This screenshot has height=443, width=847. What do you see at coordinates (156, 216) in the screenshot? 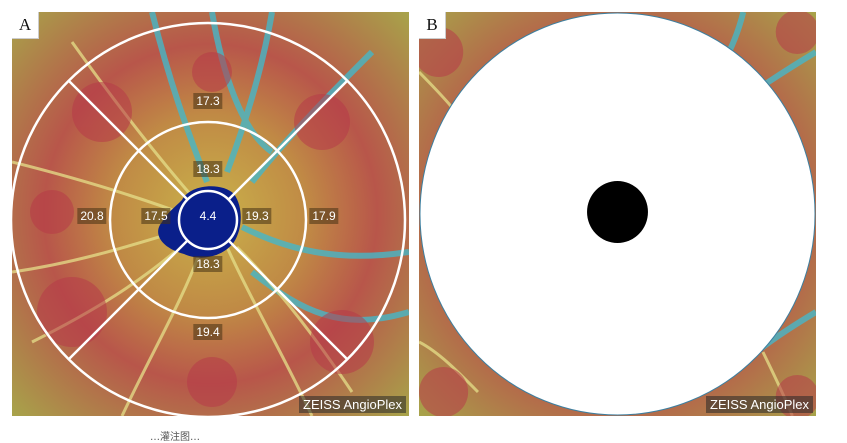
I see `value-inner-temporal: 17.5` at bounding box center [156, 216].